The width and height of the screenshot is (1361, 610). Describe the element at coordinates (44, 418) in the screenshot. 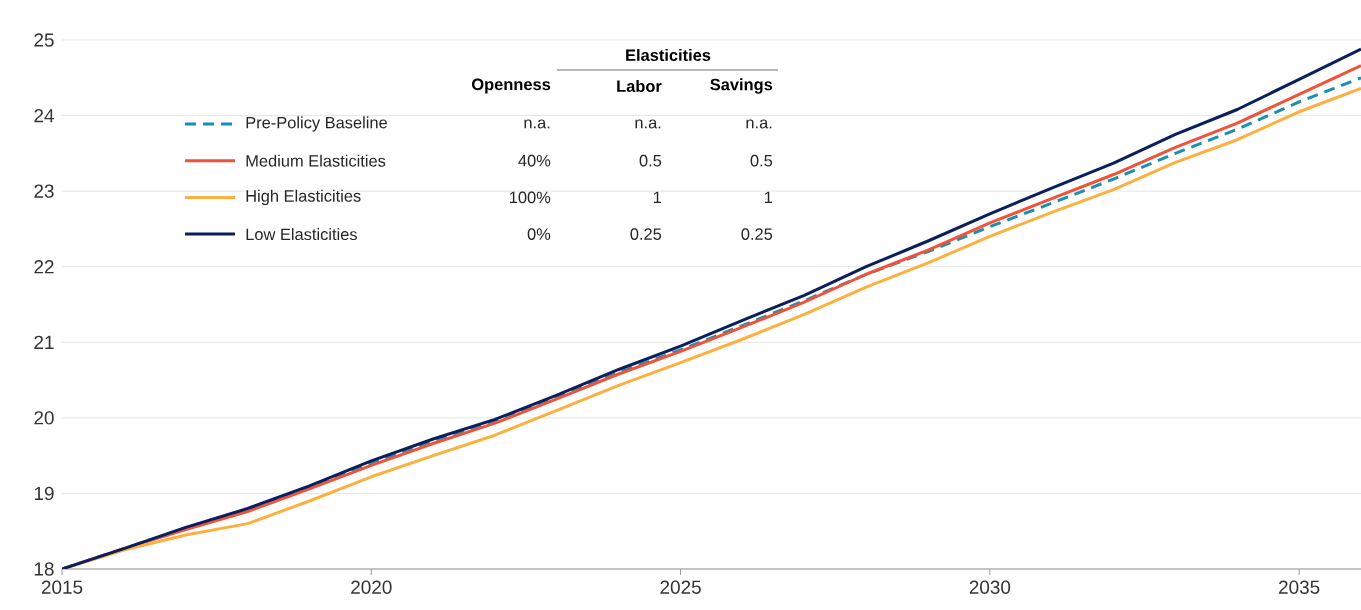

I see `y-tick-label: 20` at that location.